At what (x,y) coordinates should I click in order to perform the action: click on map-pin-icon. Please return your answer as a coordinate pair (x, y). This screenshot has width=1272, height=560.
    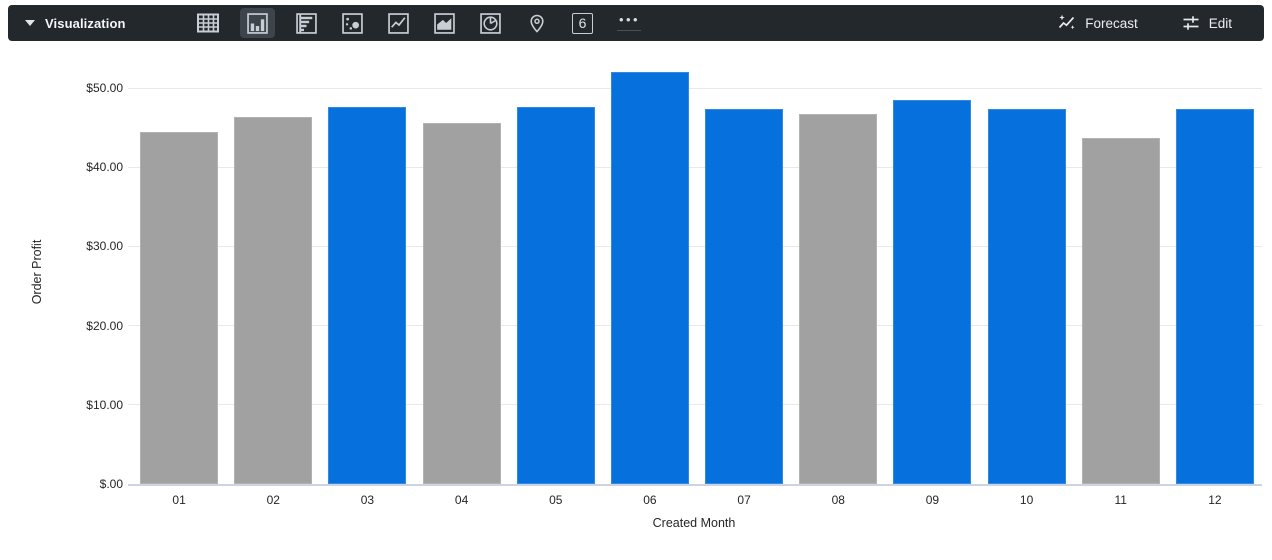
    Looking at the image, I should click on (536, 23).